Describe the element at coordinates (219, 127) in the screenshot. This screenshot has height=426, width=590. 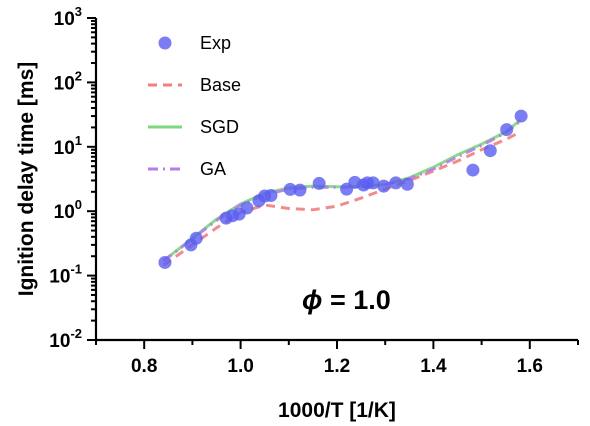
I see `legend-sgd-label: SGD` at that location.